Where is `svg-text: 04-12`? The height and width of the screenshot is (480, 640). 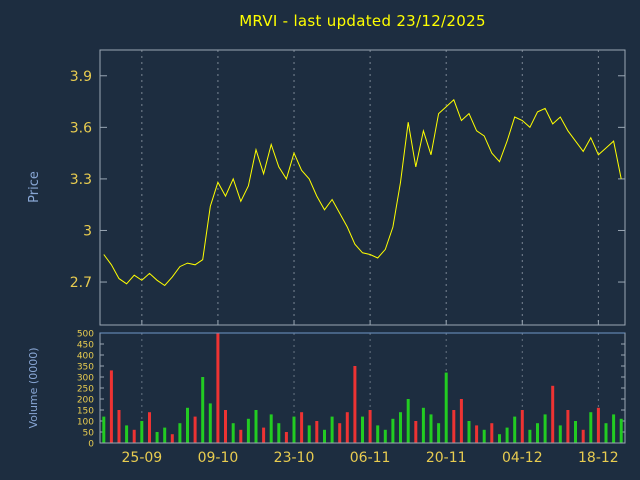
svg-text: 04-12 is located at coordinates (522, 458).